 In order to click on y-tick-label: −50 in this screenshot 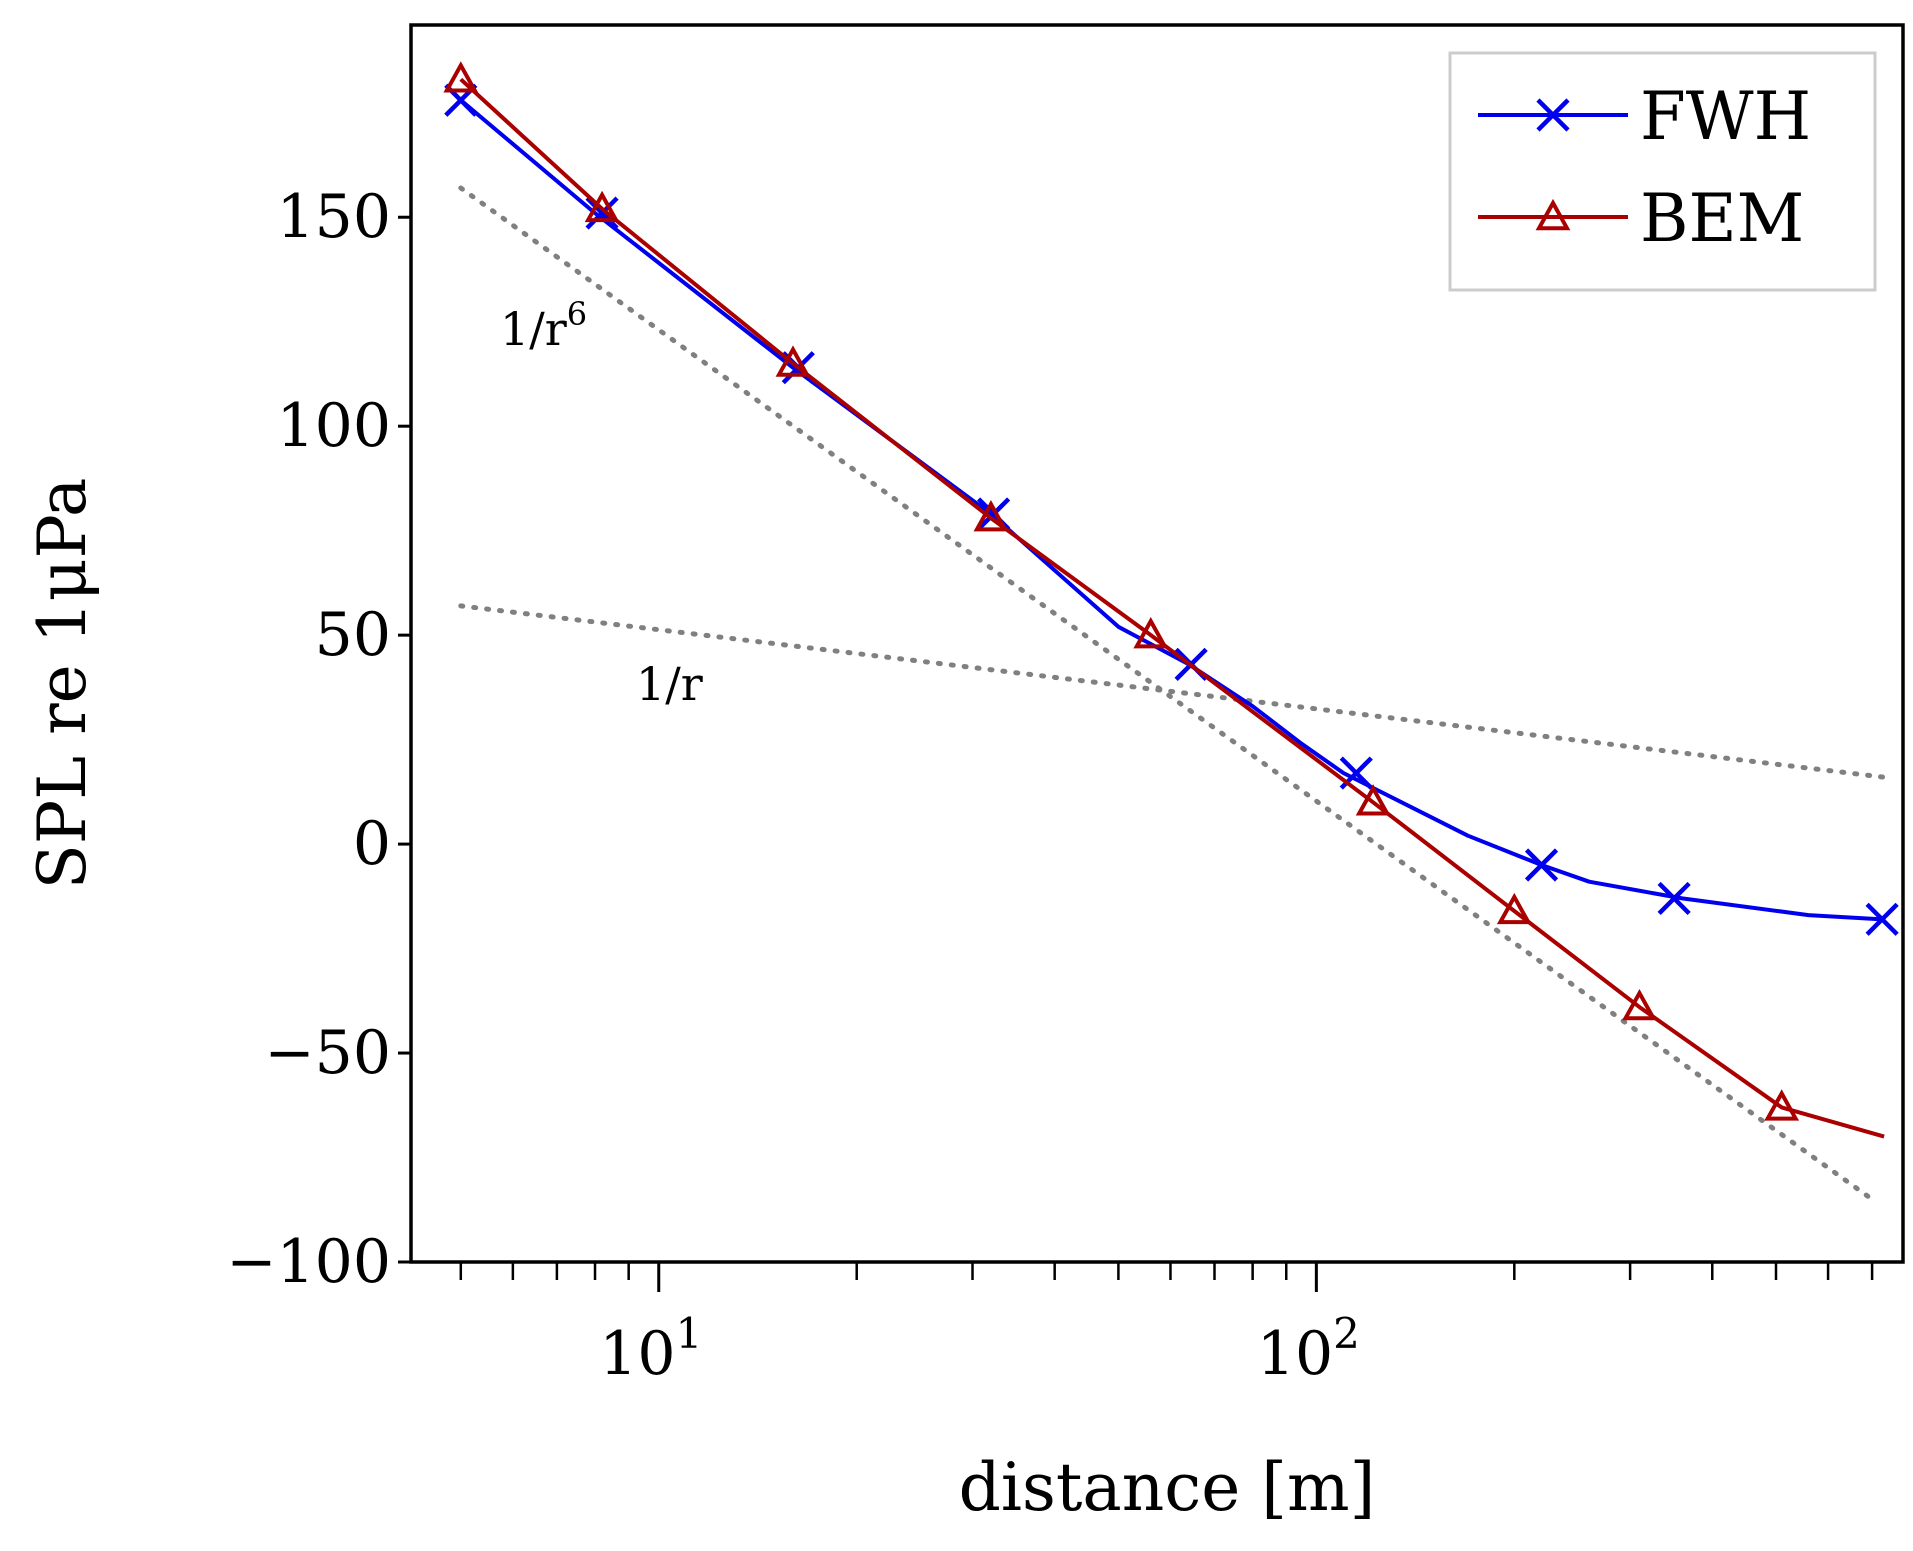, I will do `click(327, 1053)`.